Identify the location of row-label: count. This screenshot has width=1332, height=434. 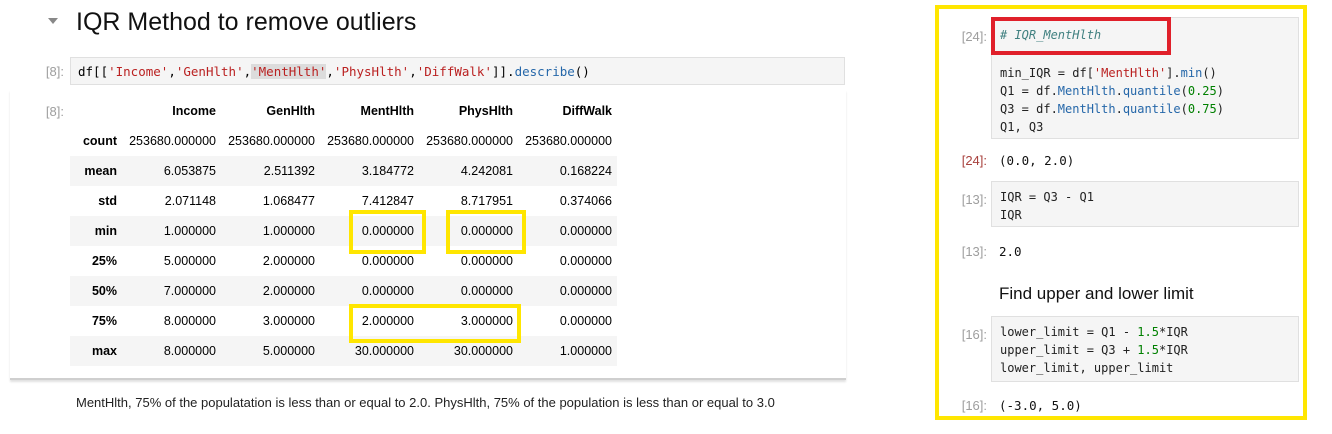
(99, 141).